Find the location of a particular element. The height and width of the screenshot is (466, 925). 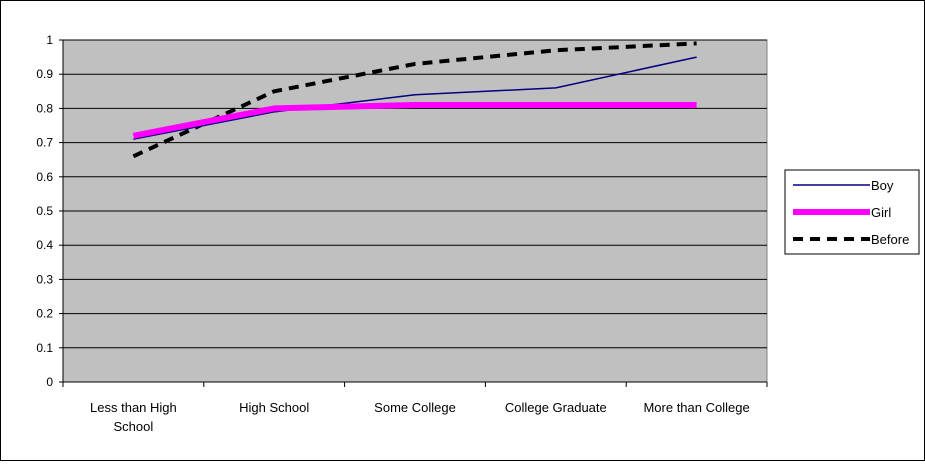

legend: Boy Girl Before is located at coordinates (852, 212).